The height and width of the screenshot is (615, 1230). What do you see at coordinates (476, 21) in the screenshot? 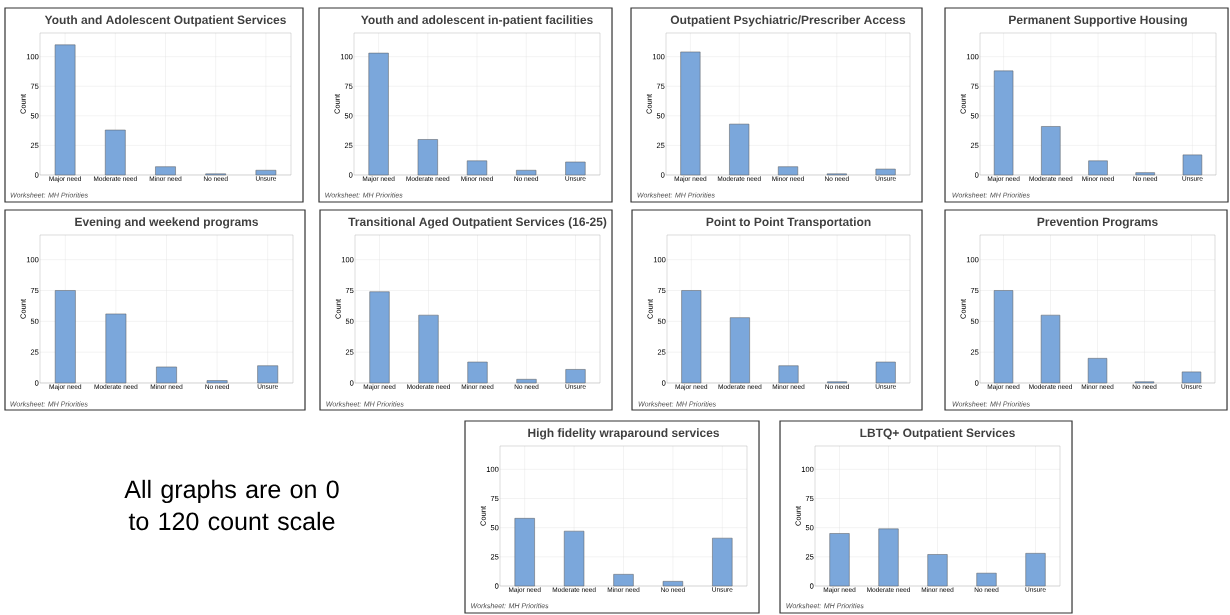
I see `chart-title: Youth and adolescent in-patient facilities` at bounding box center [476, 21].